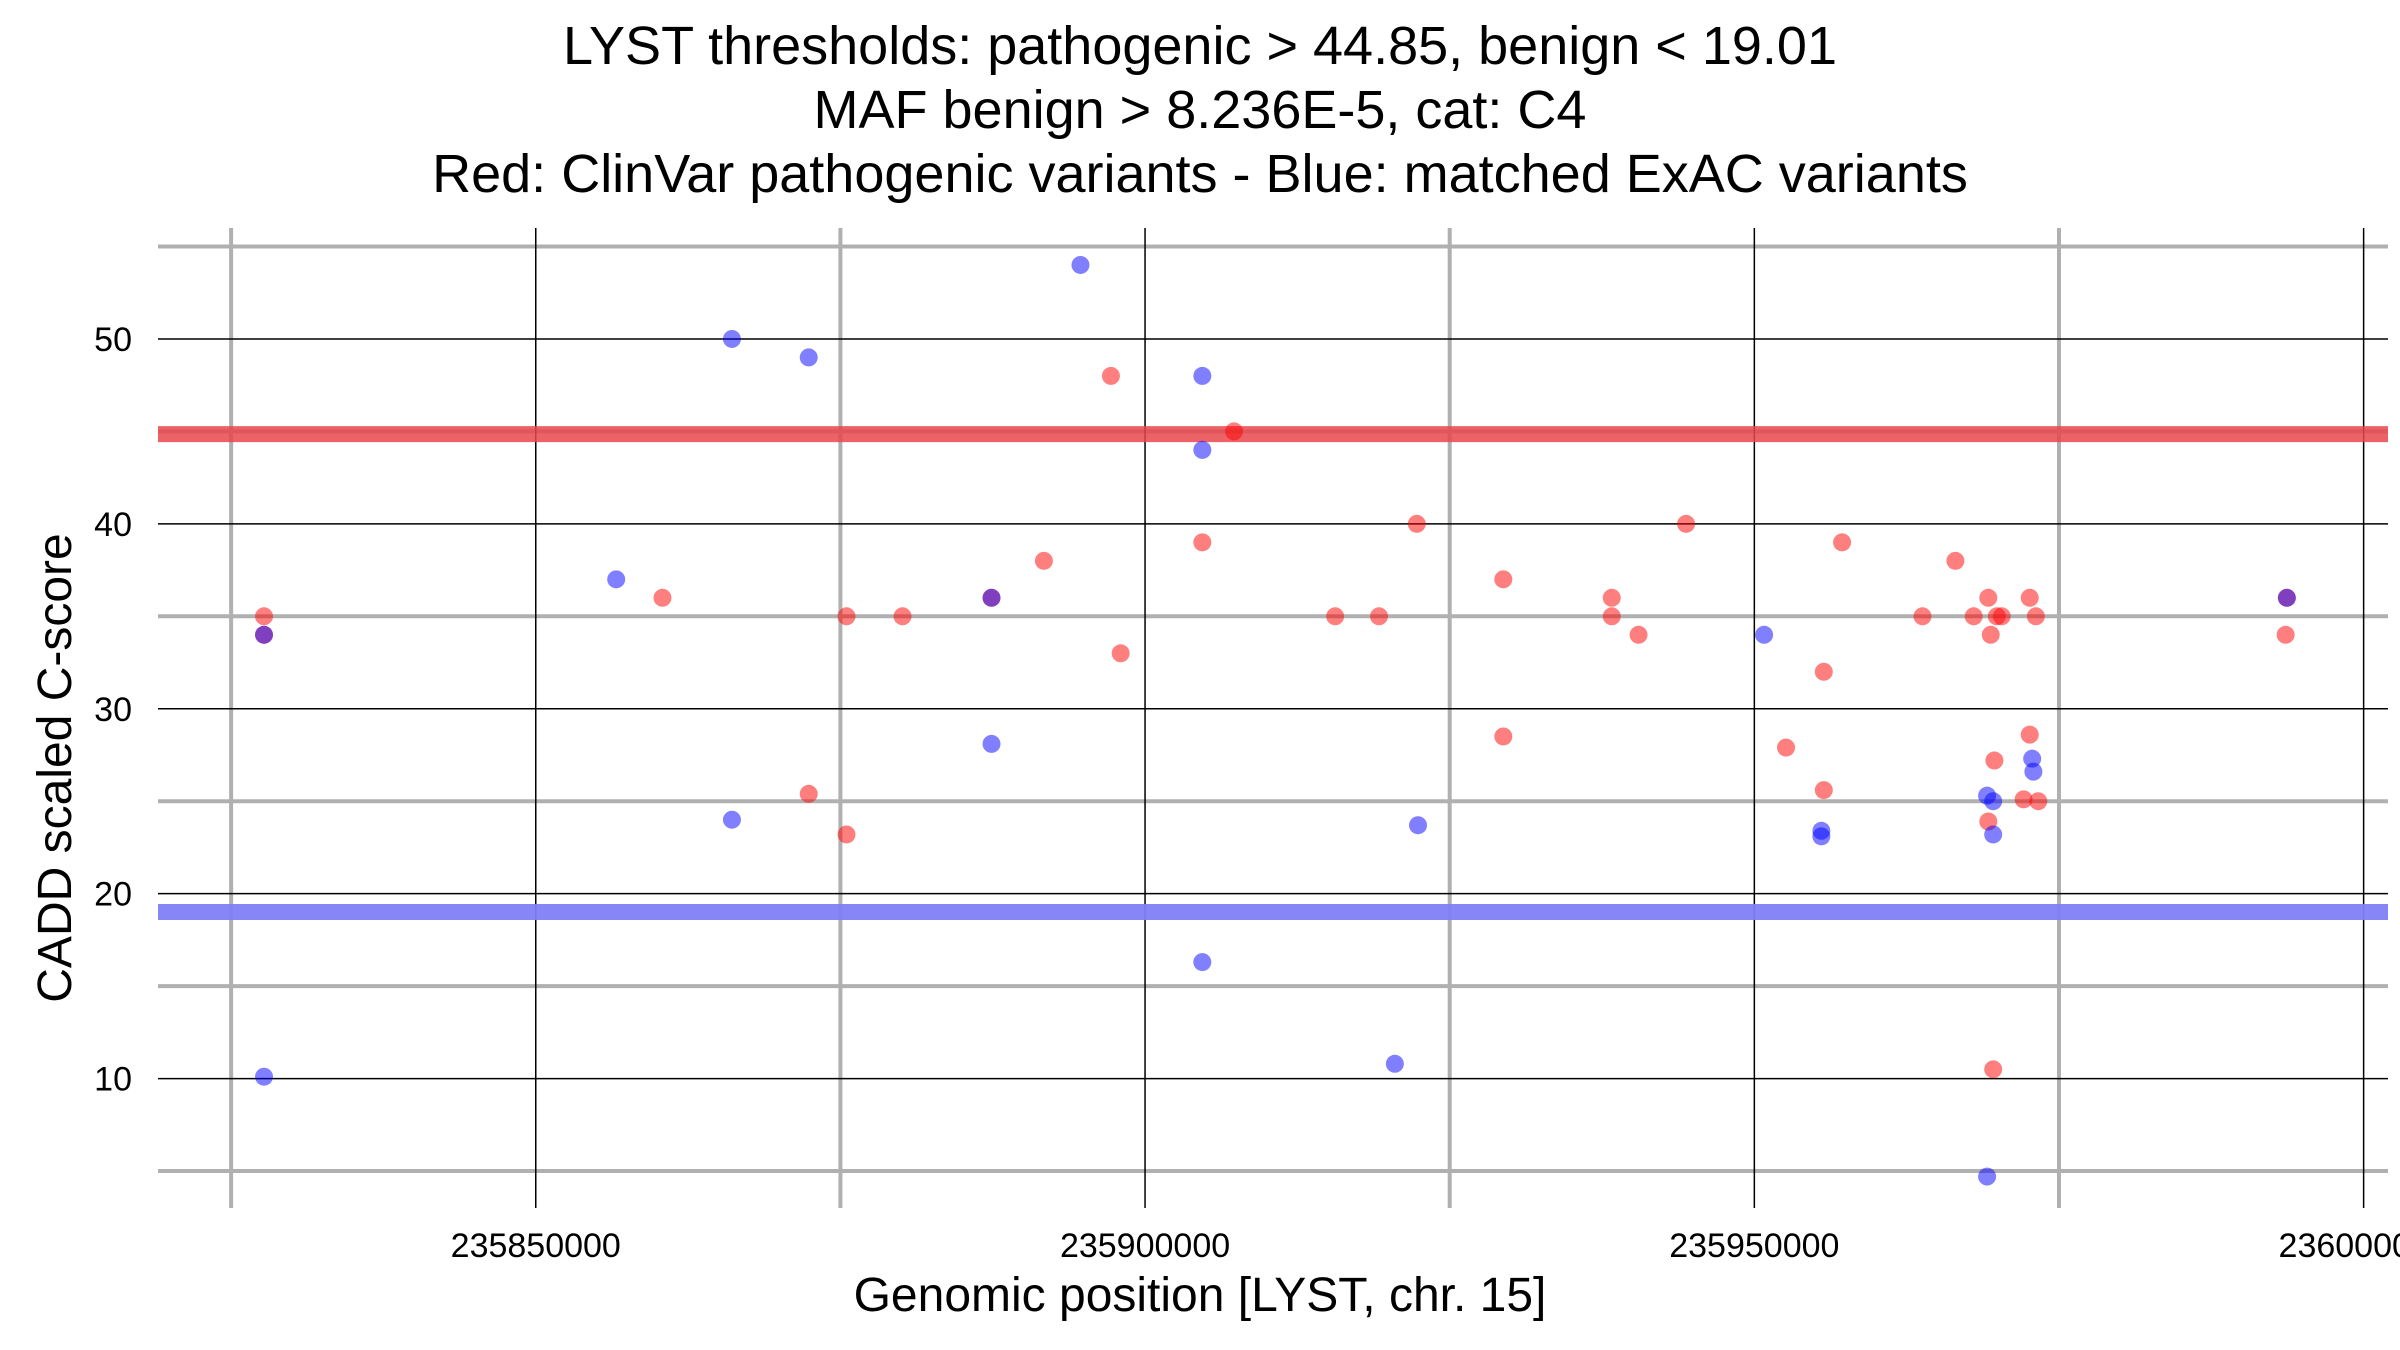 This screenshot has width=2400, height=1350. Describe the element at coordinates (113, 525) in the screenshot. I see `y-tick-label: 40` at that location.